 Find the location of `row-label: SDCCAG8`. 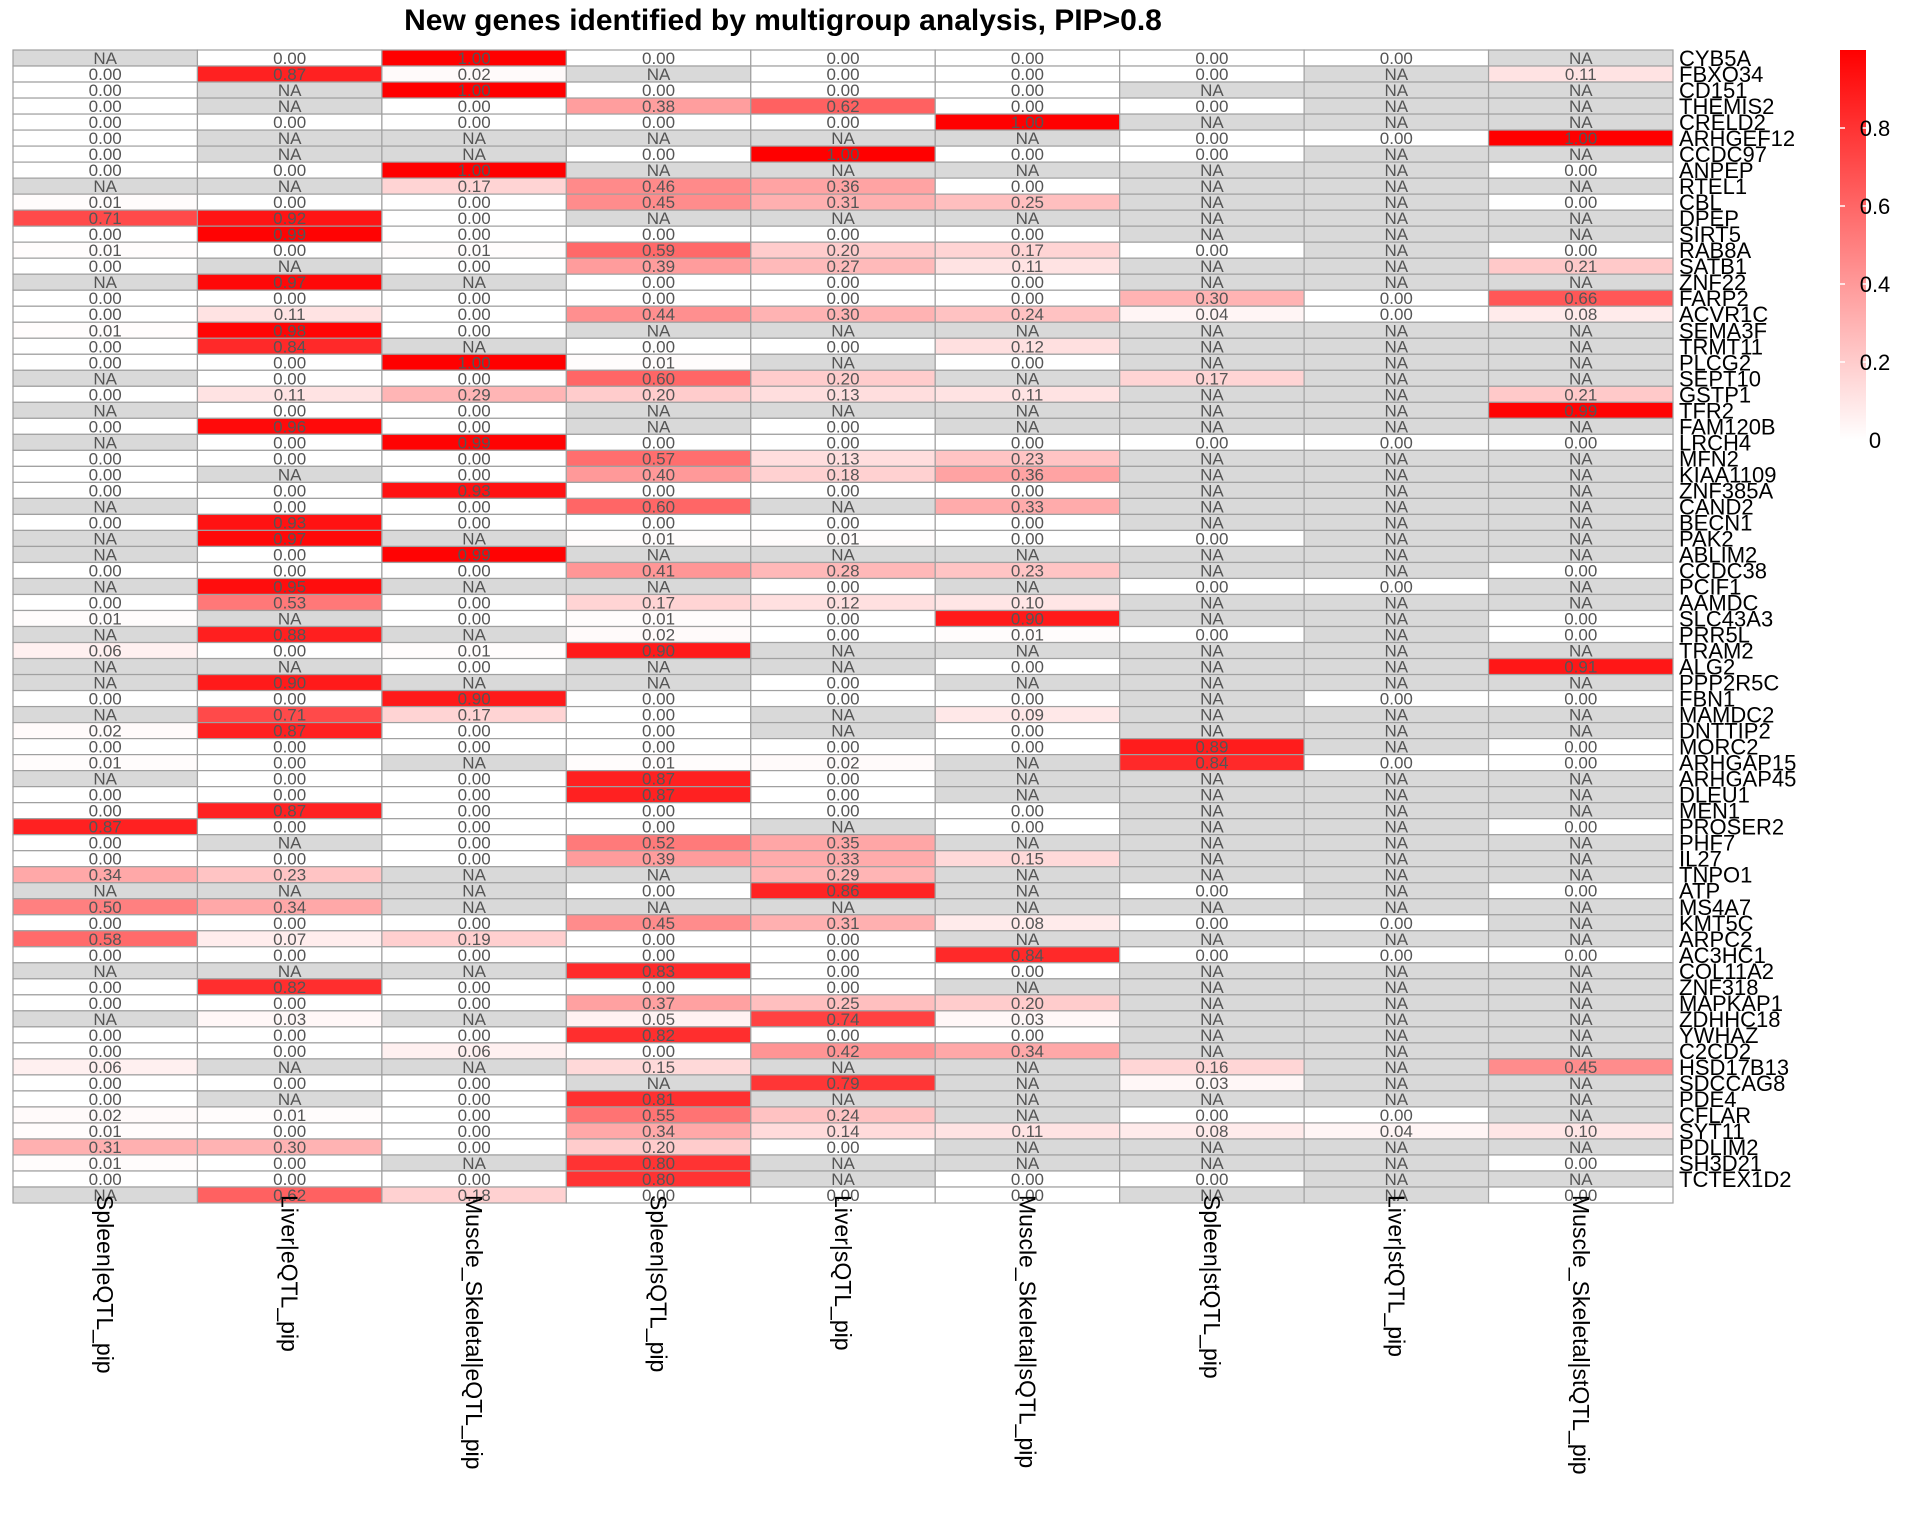

row-label: SDCCAG8 is located at coordinates (1732, 1083).